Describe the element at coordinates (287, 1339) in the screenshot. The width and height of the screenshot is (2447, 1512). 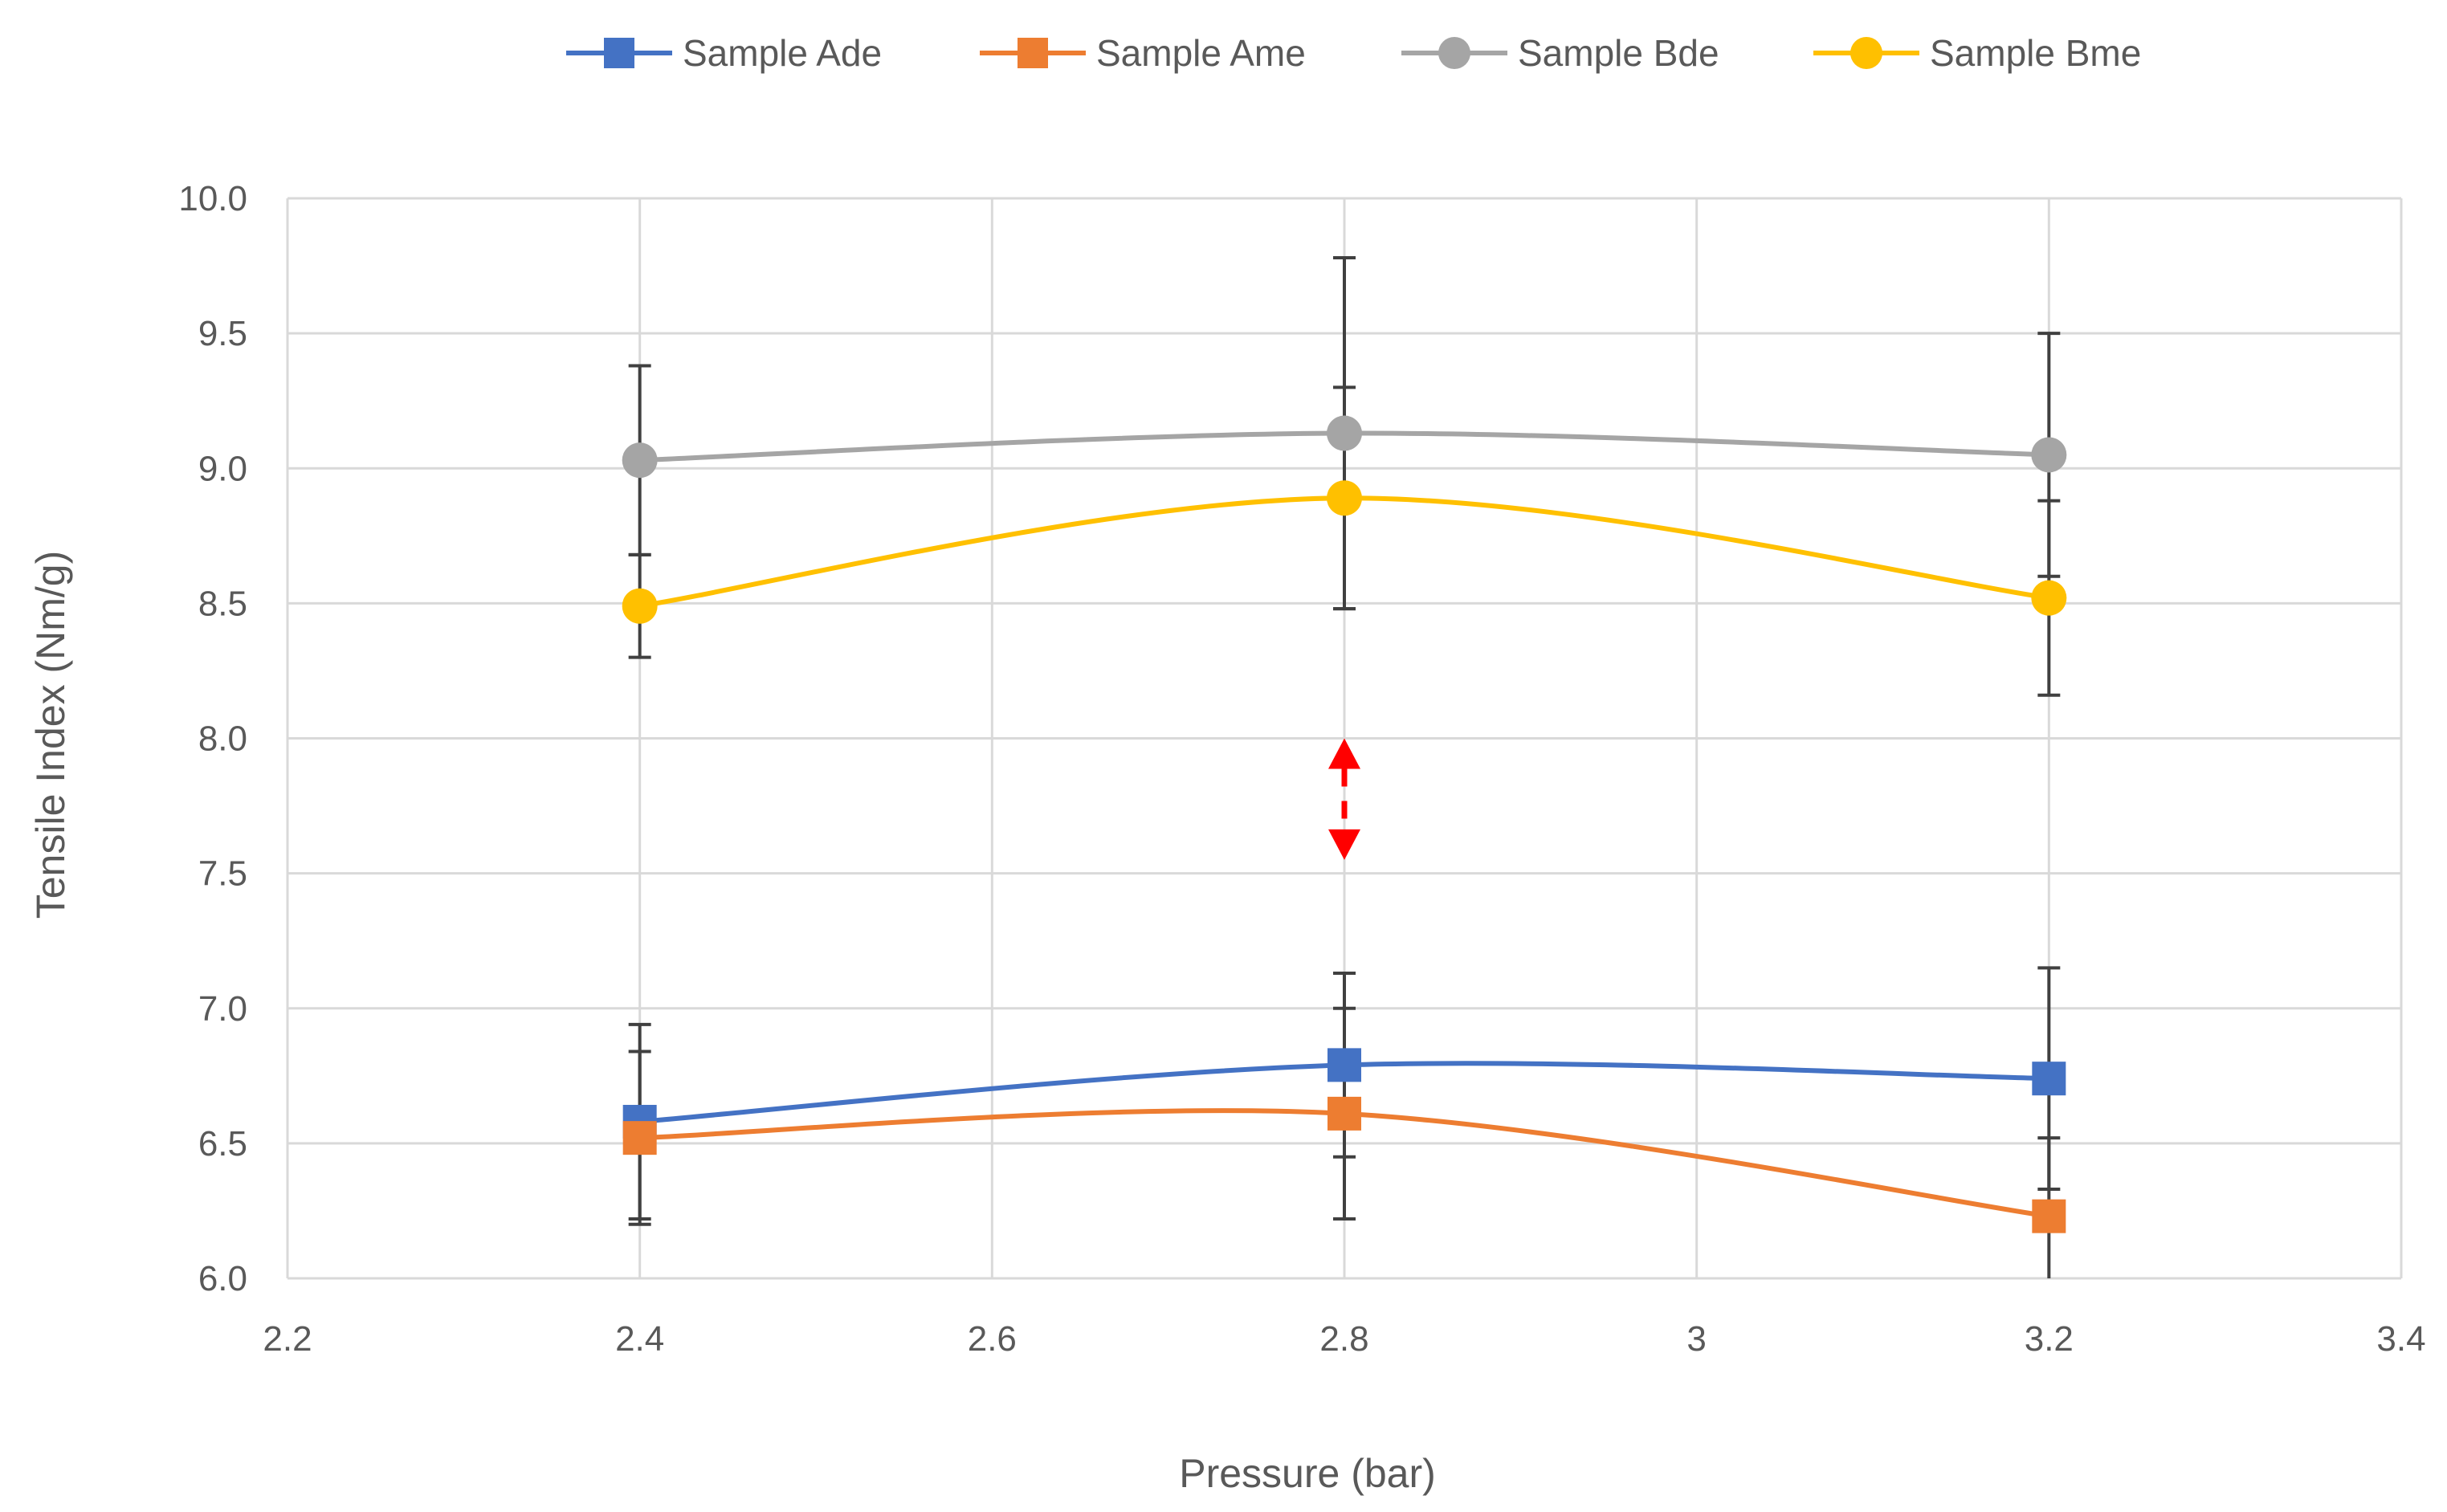
I see `x-tick-label: 2.2` at that location.